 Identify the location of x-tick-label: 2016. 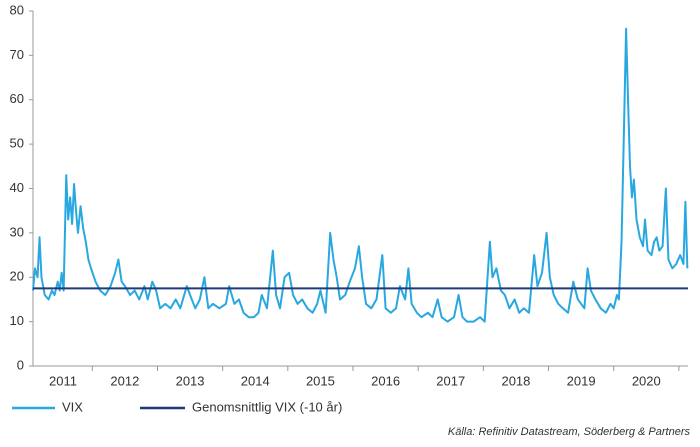
(385, 380).